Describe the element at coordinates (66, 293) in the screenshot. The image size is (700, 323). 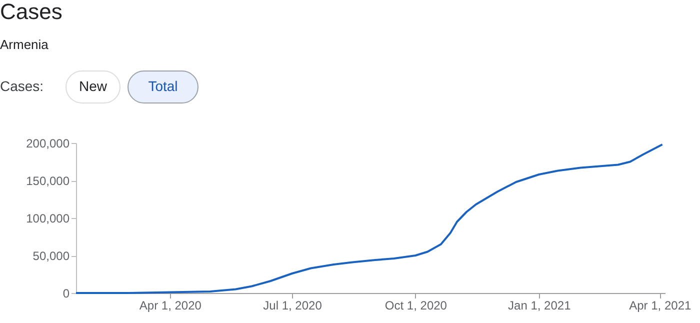
I see `y-tick-label: 0` at that location.